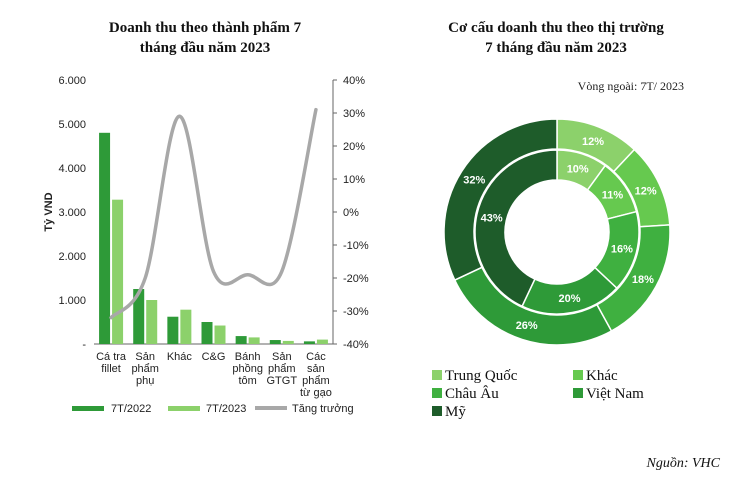 This screenshot has width=740, height=486. What do you see at coordinates (354, 147) in the screenshot?
I see `y2-tick-label: 20%` at bounding box center [354, 147].